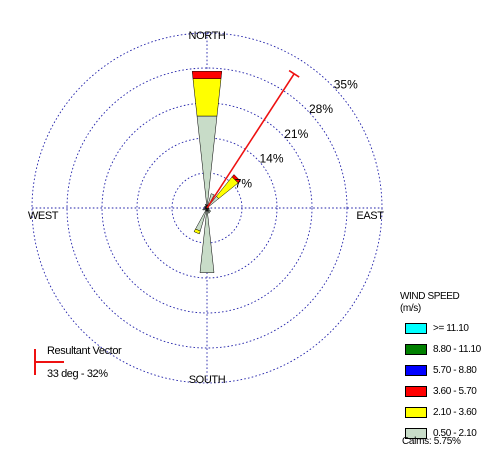  I want to click on legend-label: 3.60 - 5.70, so click(455, 391).